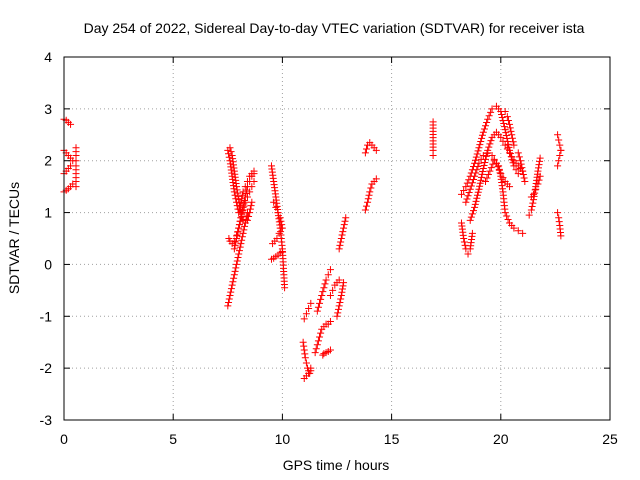 This screenshot has width=640, height=480. I want to click on x-tick-label: 10, so click(283, 439).